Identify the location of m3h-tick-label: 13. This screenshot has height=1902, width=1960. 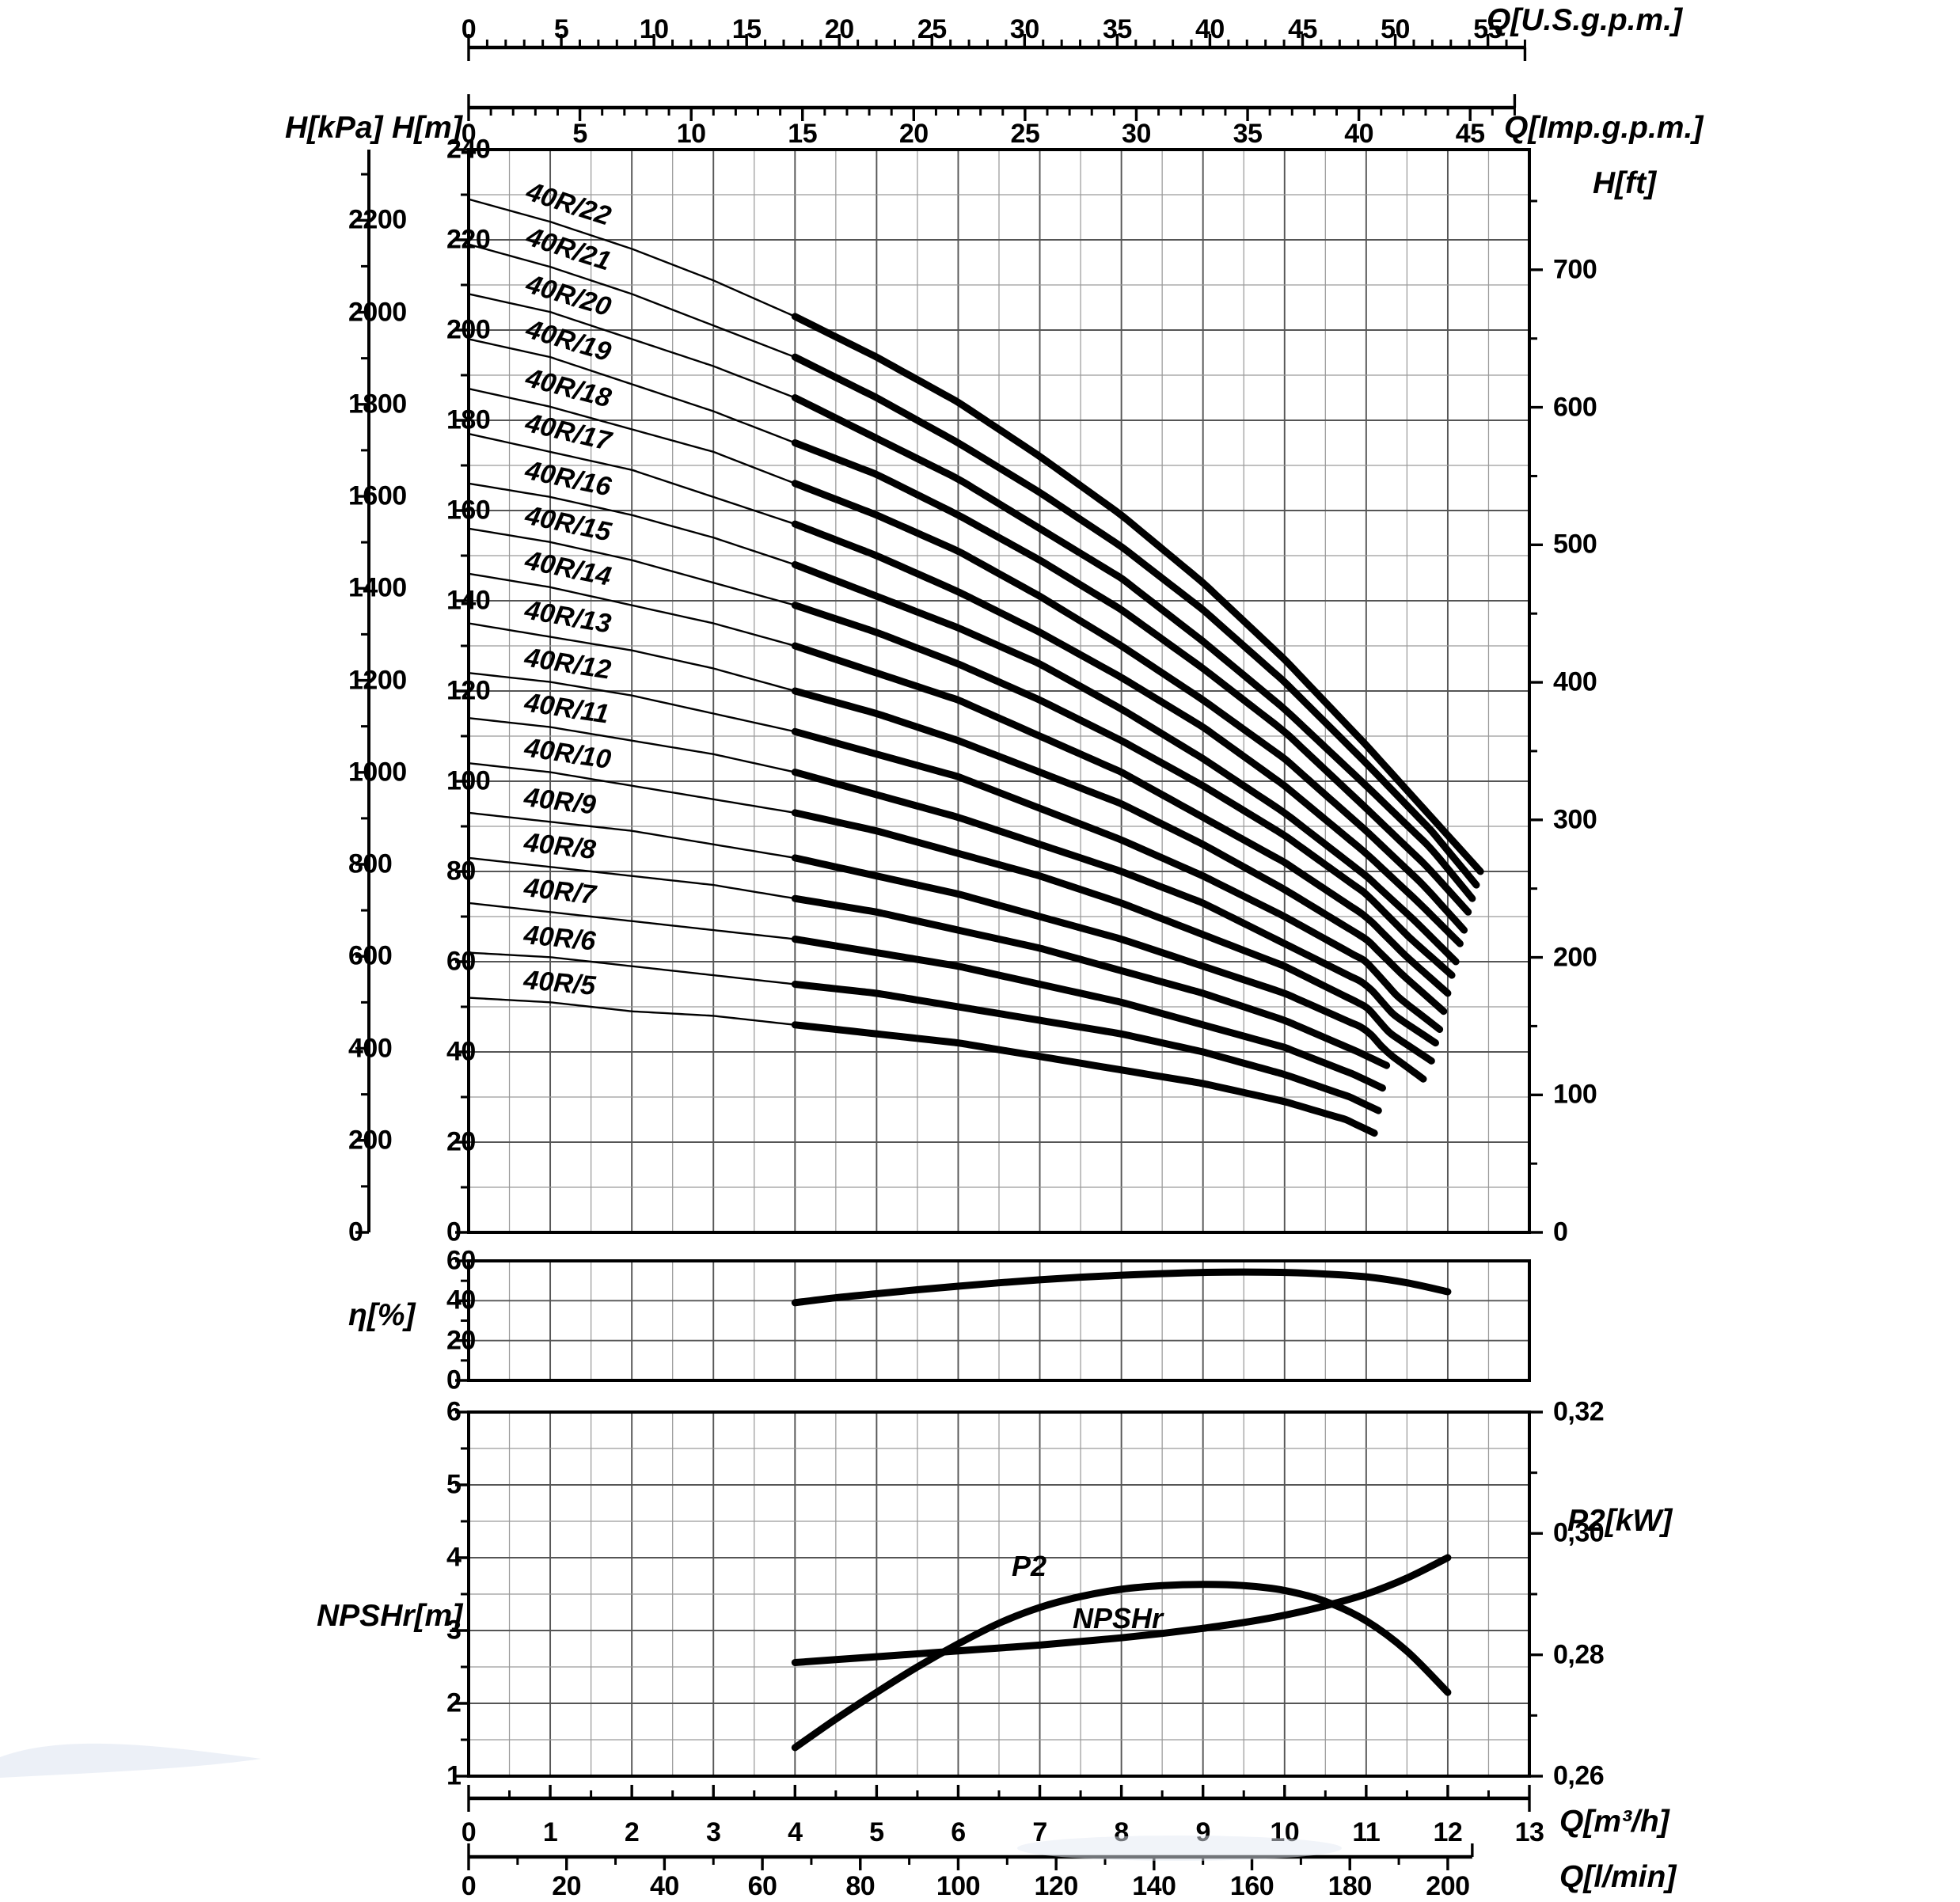
(1529, 1832).